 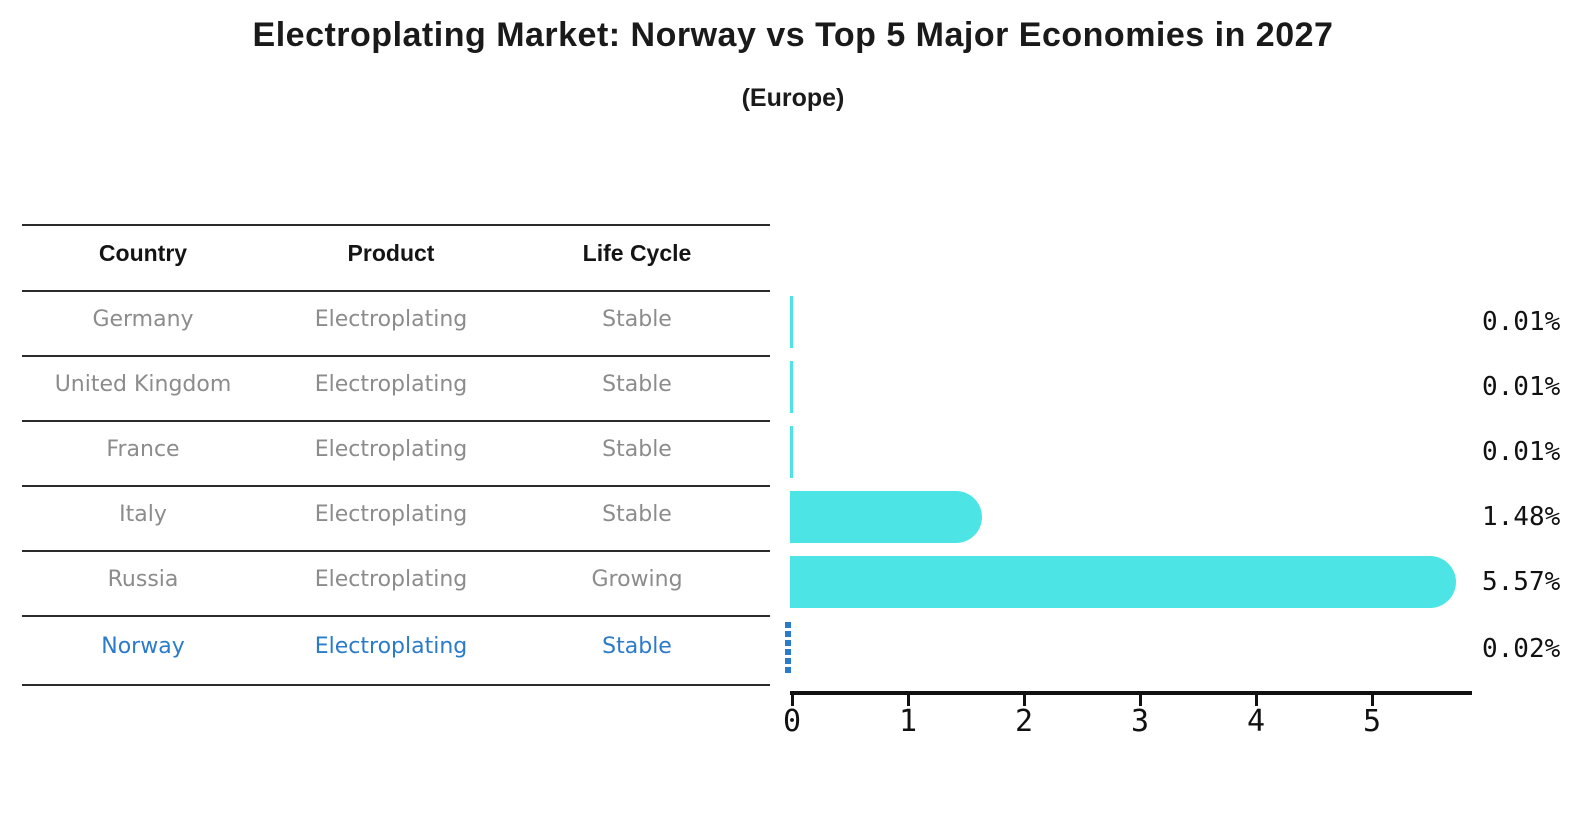 I want to click on bar-russia, so click(x=1123, y=582).